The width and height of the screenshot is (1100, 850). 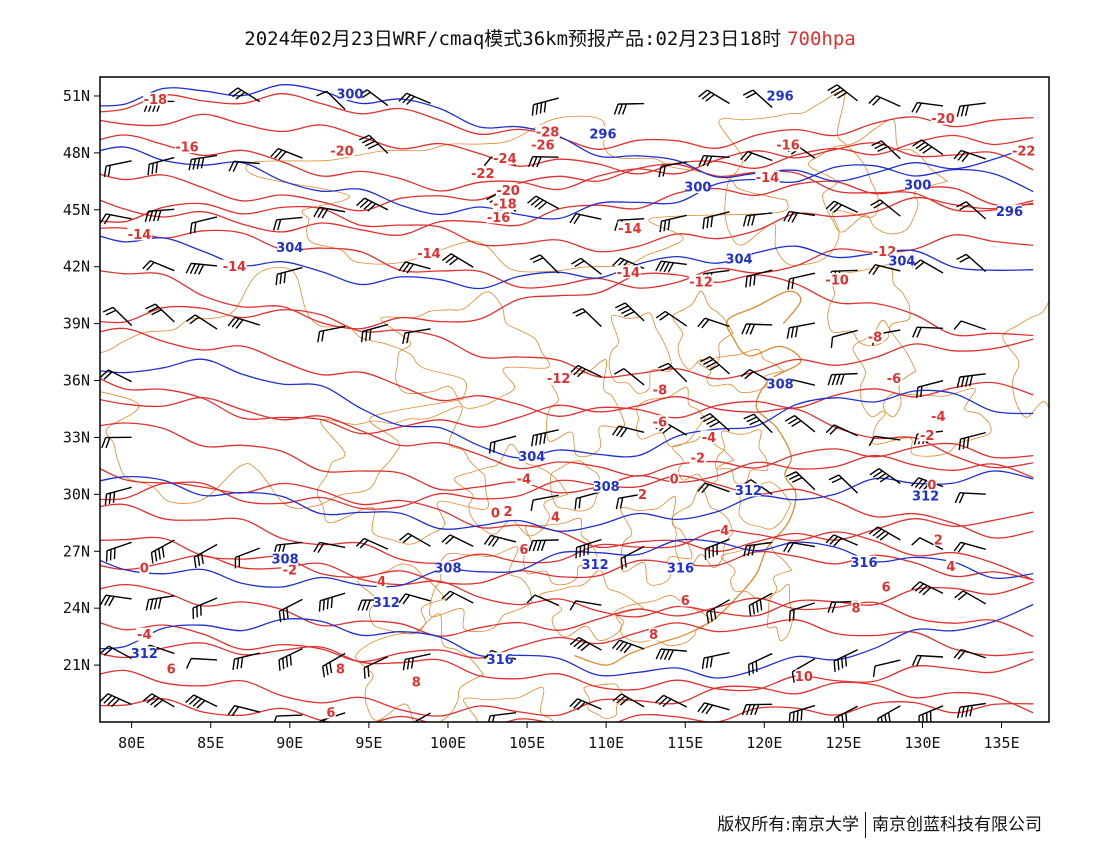 What do you see at coordinates (1009, 212) in the screenshot?
I see `height-label: 296` at bounding box center [1009, 212].